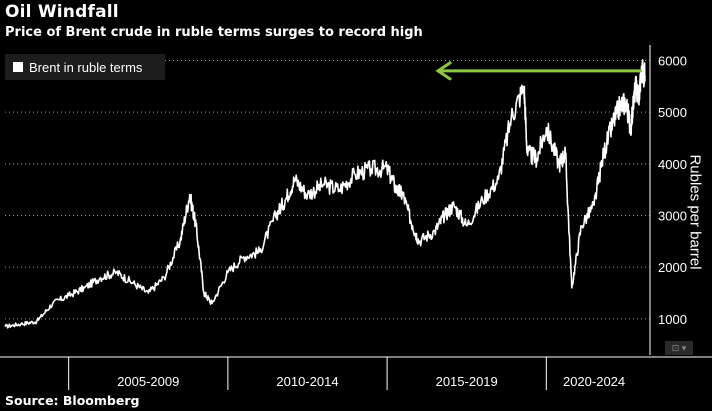 The height and width of the screenshot is (411, 712). Describe the element at coordinates (695, 212) in the screenshot. I see `y-axis-label: Rubles per barrel` at that location.